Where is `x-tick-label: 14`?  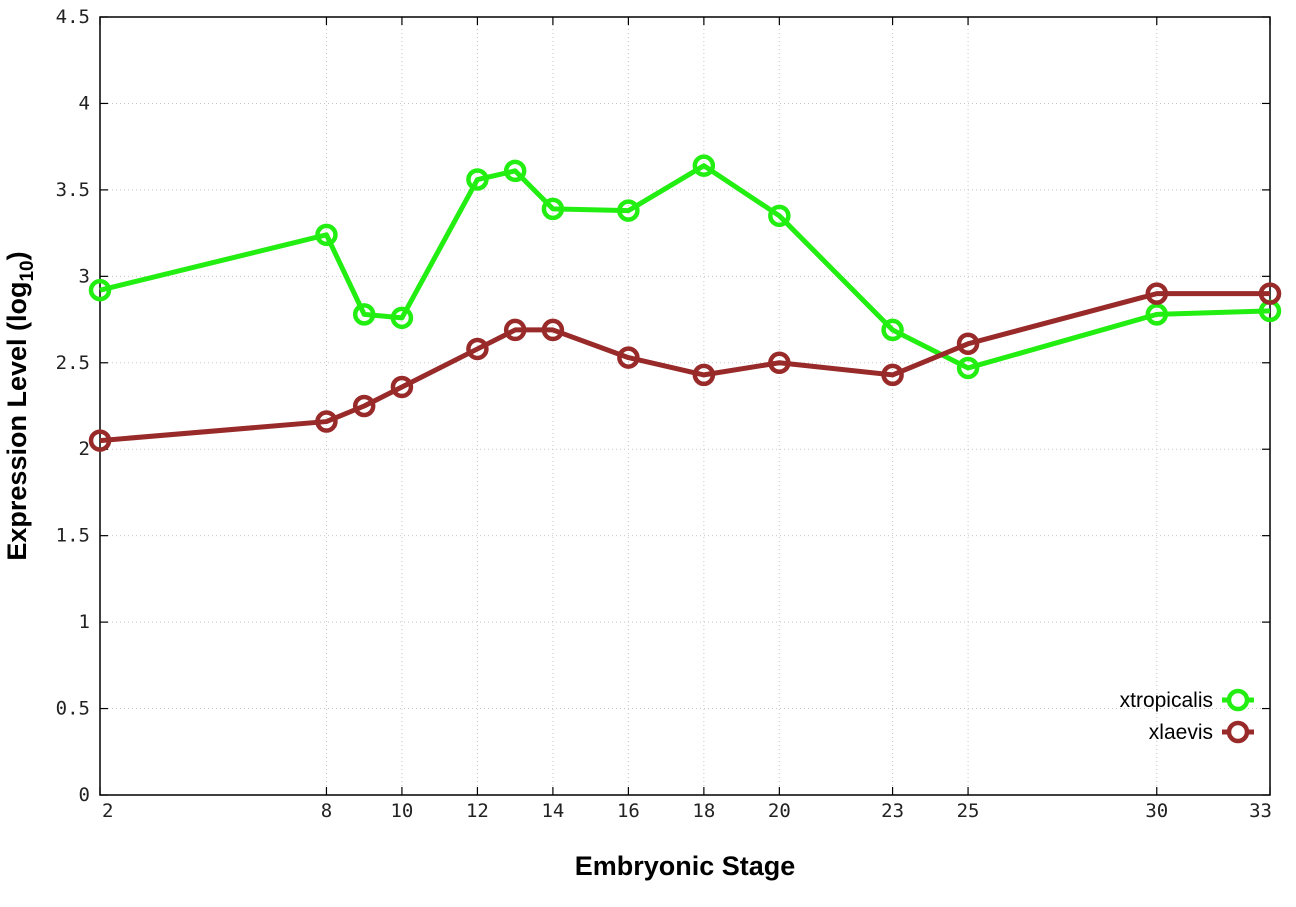 x-tick-label: 14 is located at coordinates (552, 811).